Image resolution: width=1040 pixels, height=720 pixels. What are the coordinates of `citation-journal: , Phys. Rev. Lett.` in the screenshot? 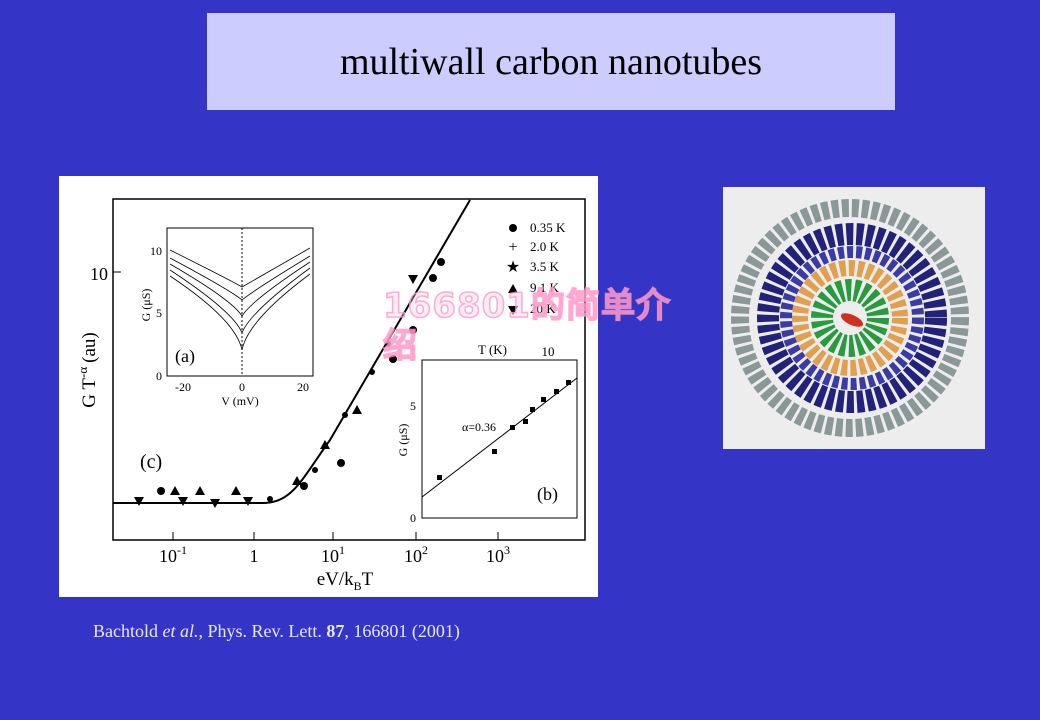 It's located at (260, 631).